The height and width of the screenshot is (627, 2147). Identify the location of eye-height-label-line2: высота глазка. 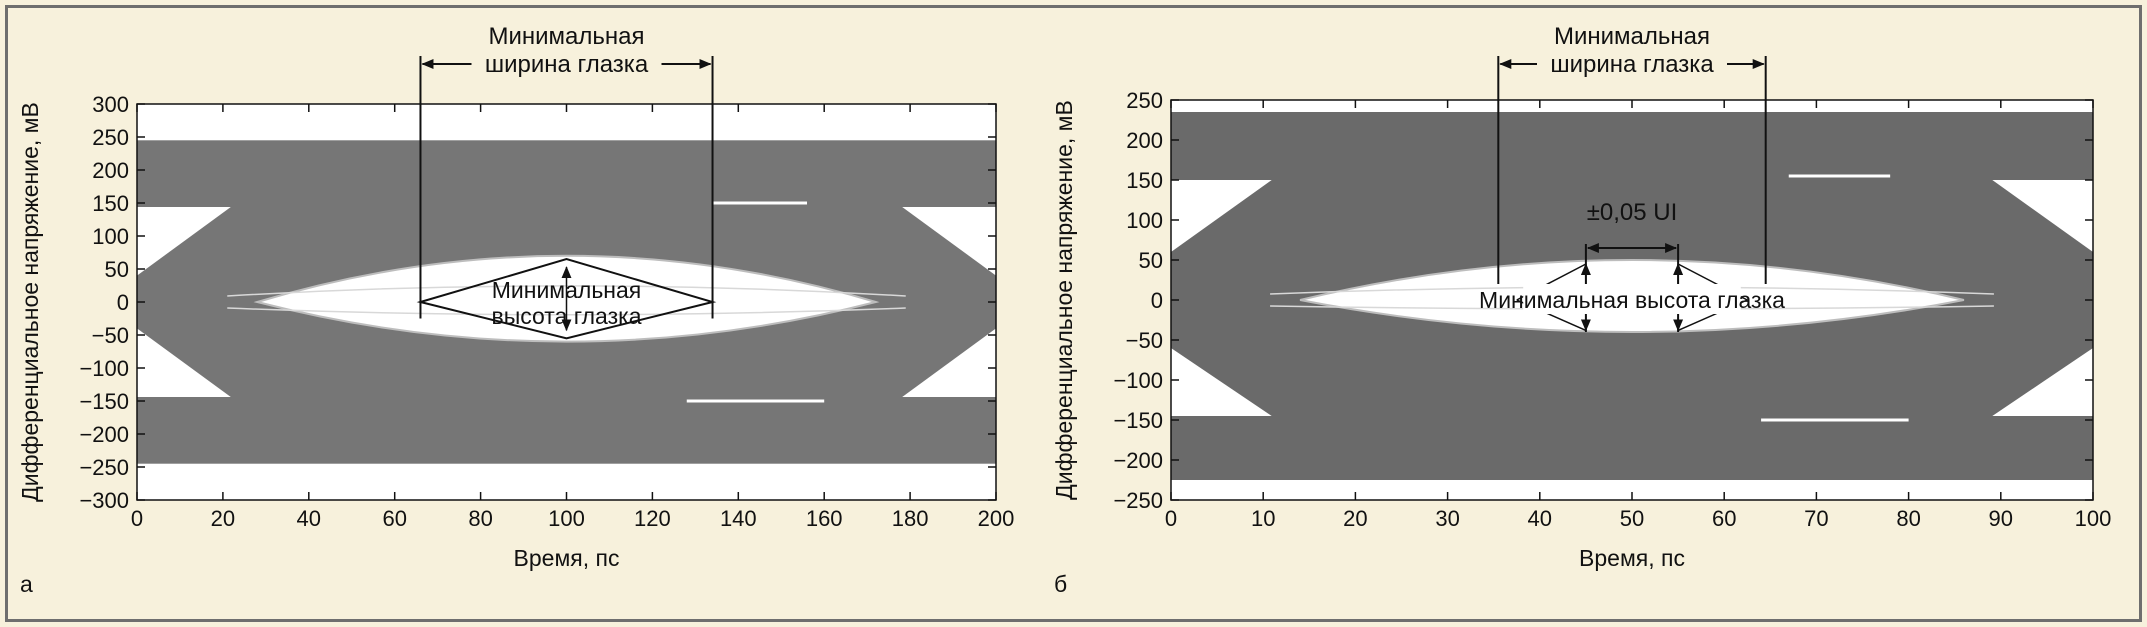
(567, 316).